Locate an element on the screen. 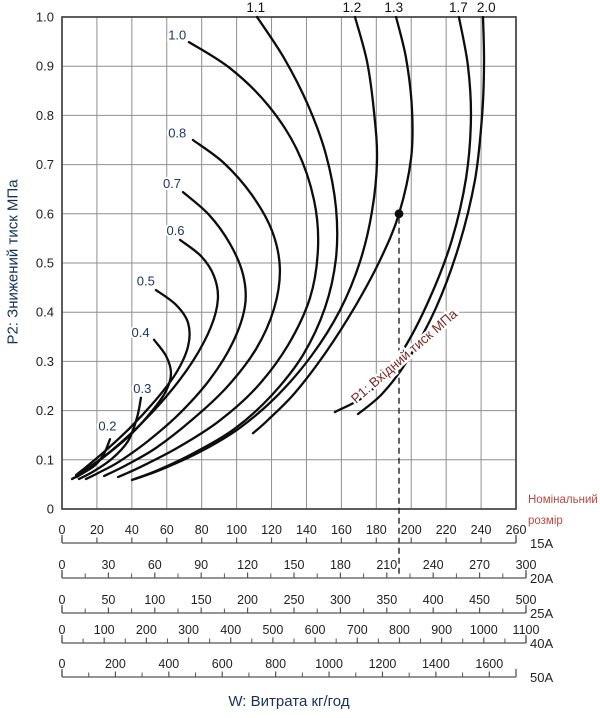 The image size is (600, 718). nominal-size-label: 40A is located at coordinates (541, 643).